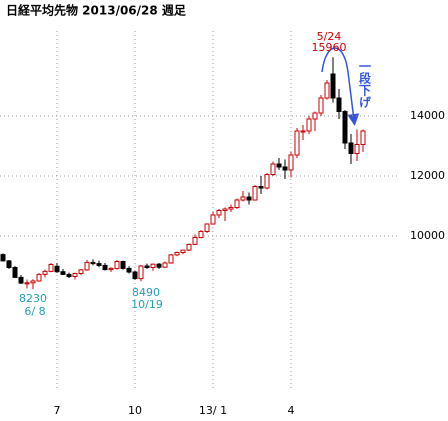 The height and width of the screenshot is (421, 448). What do you see at coordinates (96, 10) in the screenshot?
I see `chart-title: 日経平均先物 2013/06/28 週足` at bounding box center [96, 10].